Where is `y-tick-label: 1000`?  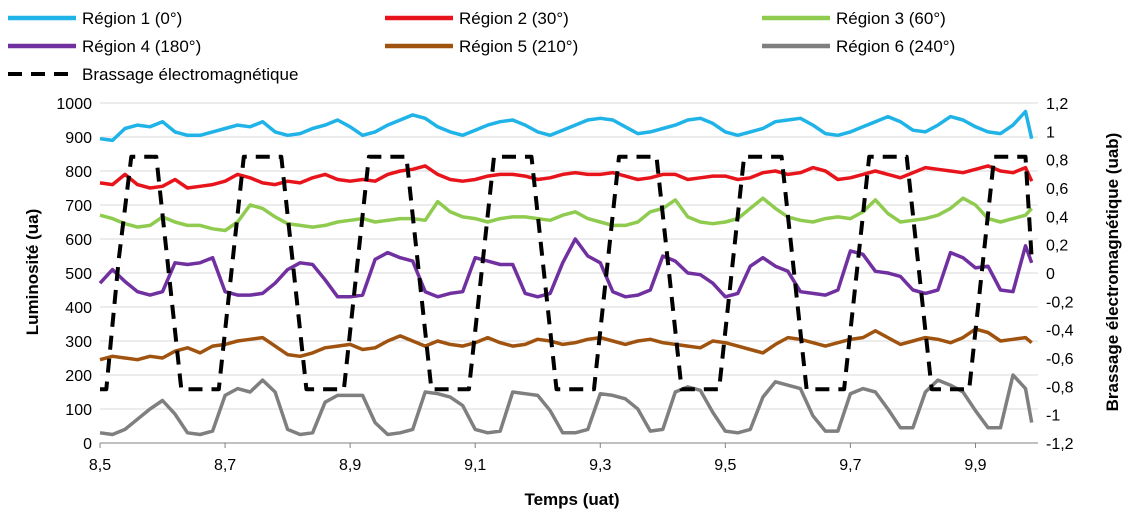 y-tick-label: 1000 is located at coordinates (74, 104).